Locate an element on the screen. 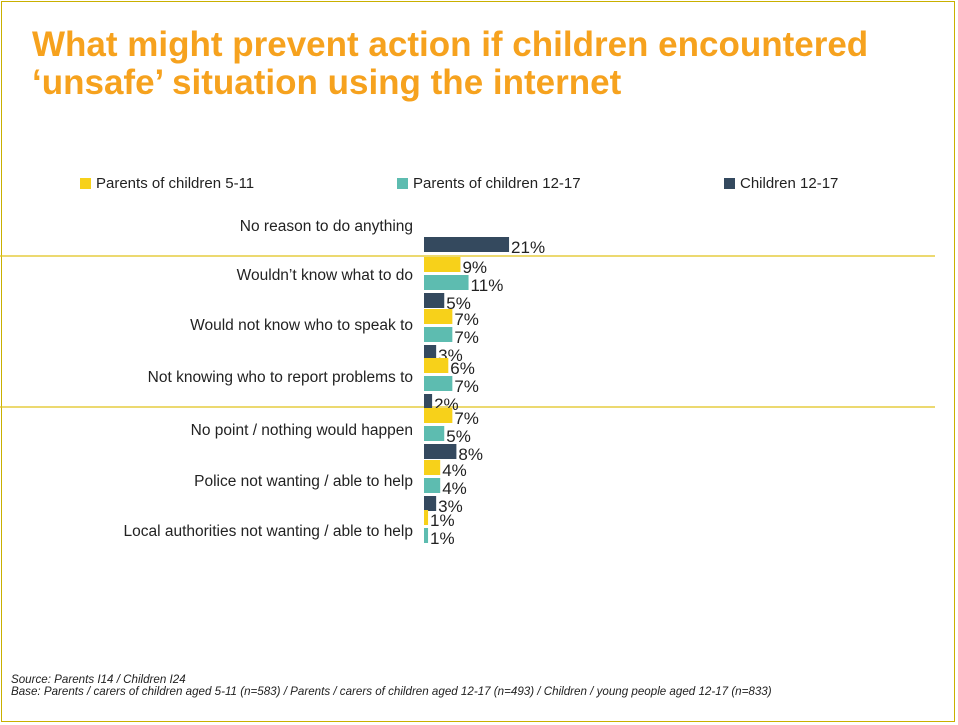 This screenshot has height=725, width=958. source-line: Source: Parents I14 / Children I24 is located at coordinates (98, 679).